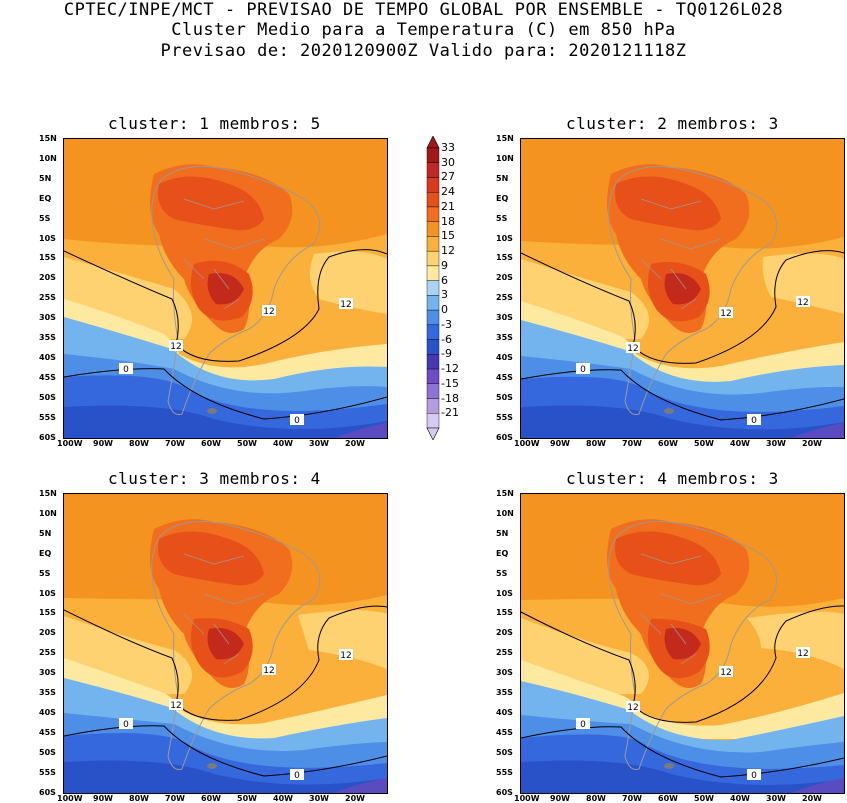 The image size is (847, 803). What do you see at coordinates (504, 792) in the screenshot?
I see `lat-tick-label: 60S` at bounding box center [504, 792].